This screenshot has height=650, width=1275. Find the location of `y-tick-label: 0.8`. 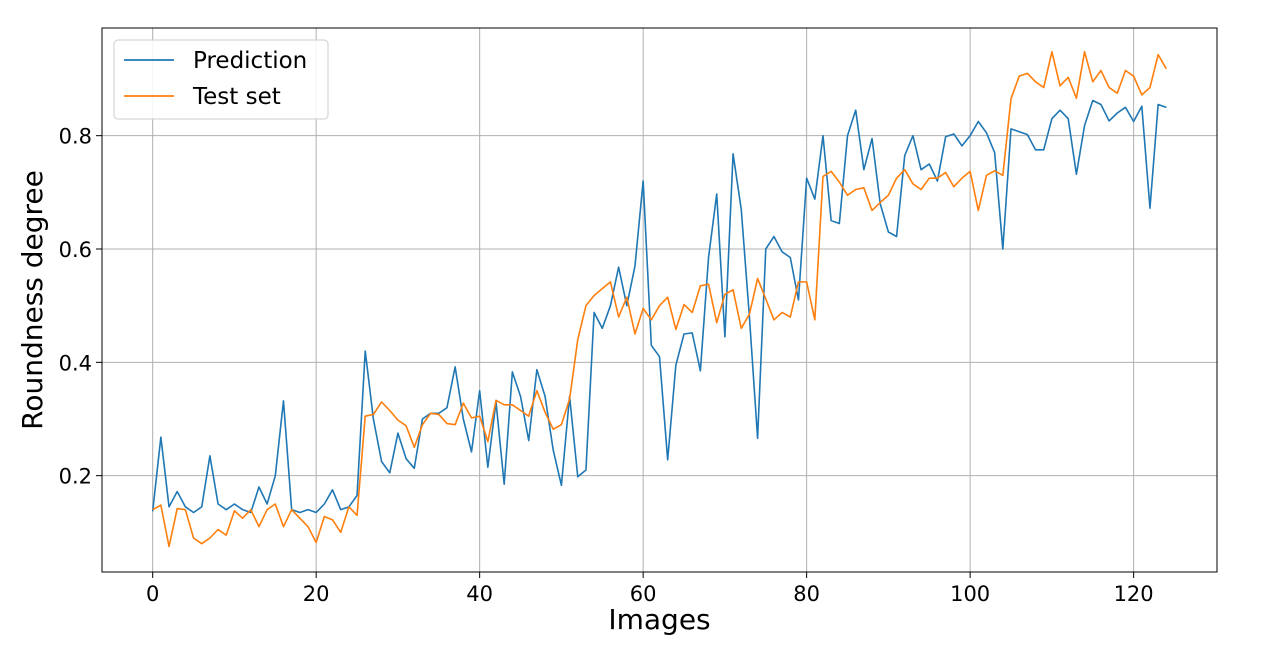

y-tick-label: 0.8 is located at coordinates (75, 137).